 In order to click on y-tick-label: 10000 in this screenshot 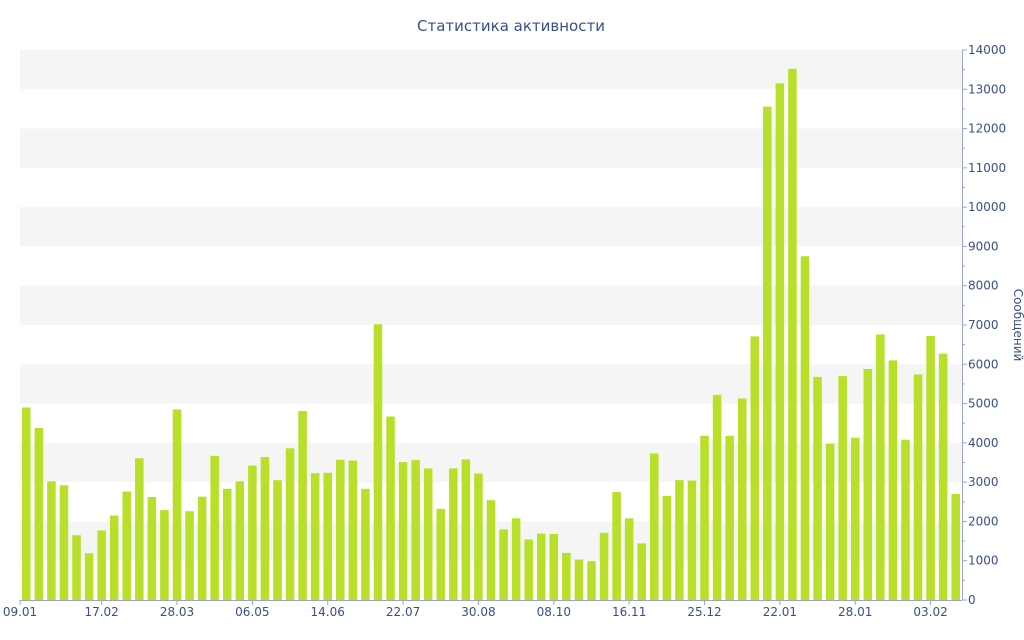, I will do `click(987, 207)`.